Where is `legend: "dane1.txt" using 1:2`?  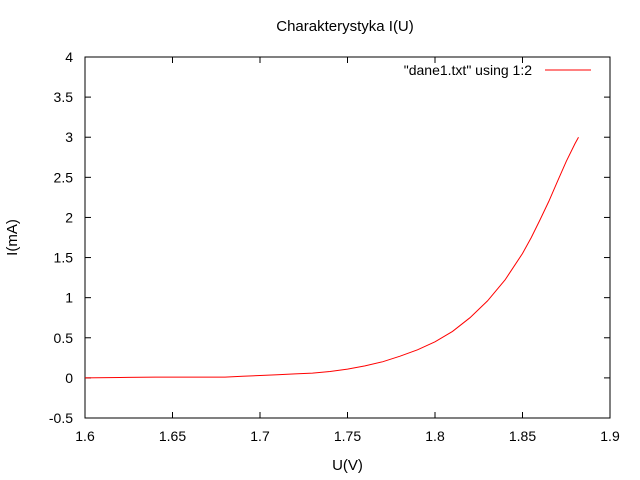
legend: "dane1.txt" using 1:2 is located at coordinates (497, 70).